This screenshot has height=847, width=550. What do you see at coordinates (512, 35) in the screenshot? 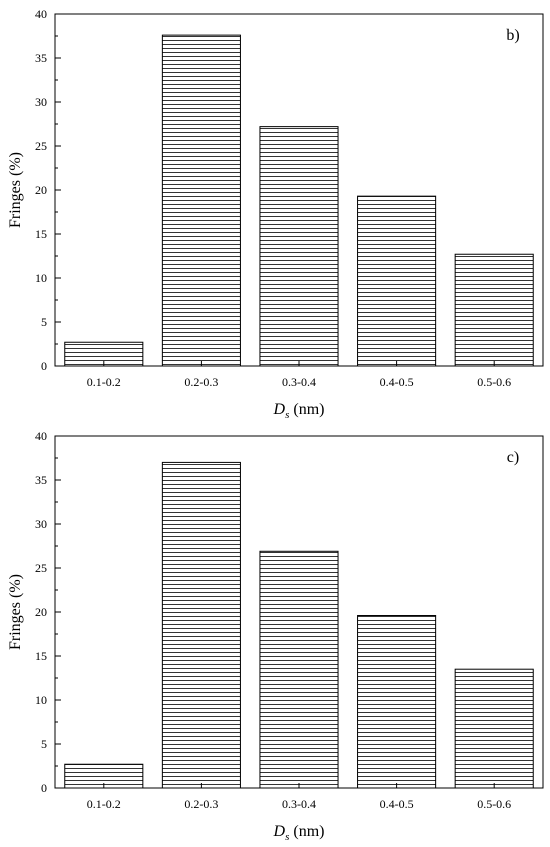
I see `panel-label: b)` at bounding box center [512, 35].